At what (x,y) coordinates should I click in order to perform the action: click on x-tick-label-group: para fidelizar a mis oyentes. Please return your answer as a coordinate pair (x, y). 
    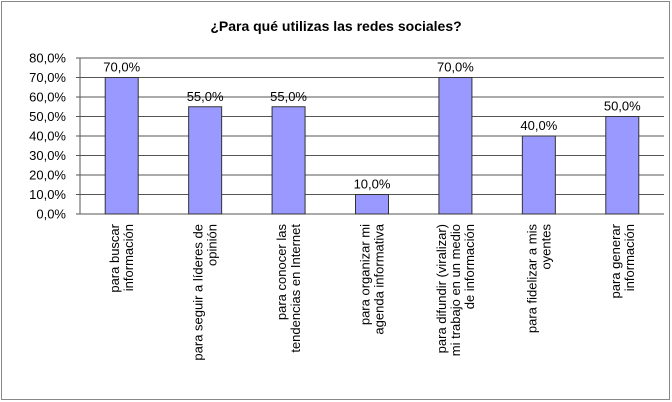
    Looking at the image, I should click on (538, 279).